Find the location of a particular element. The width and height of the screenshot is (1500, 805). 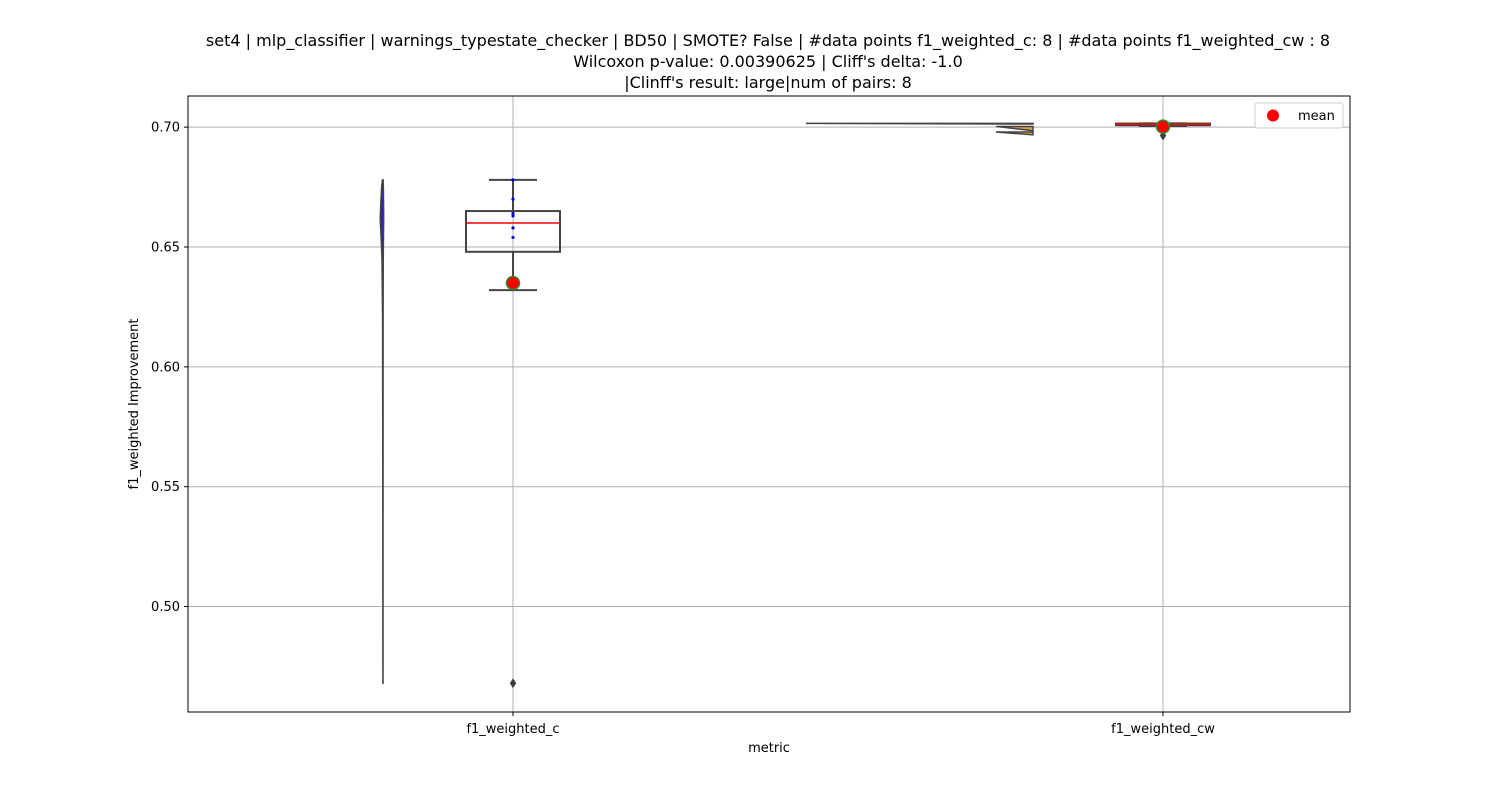

x-axis-label: metric is located at coordinates (769, 748).